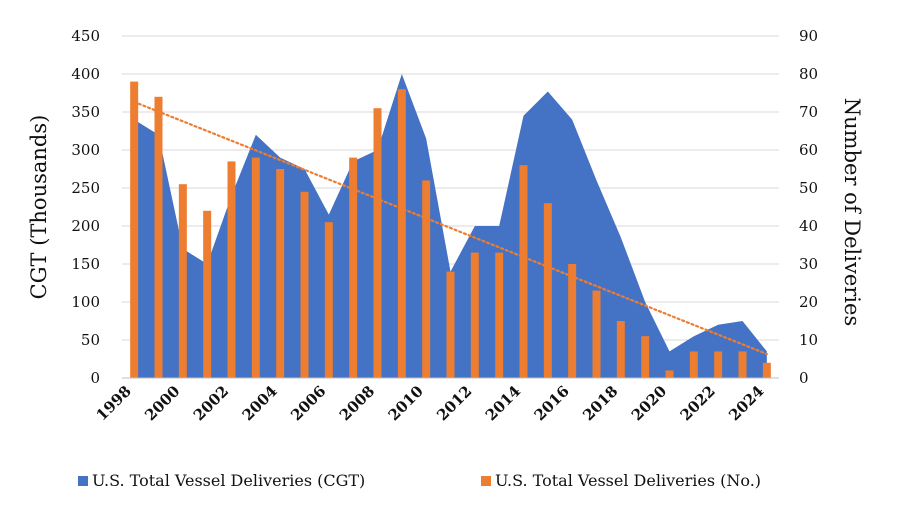 This screenshot has width=900, height=513. What do you see at coordinates (207, 294) in the screenshot?
I see `deliveries-bar-2001` at bounding box center [207, 294].